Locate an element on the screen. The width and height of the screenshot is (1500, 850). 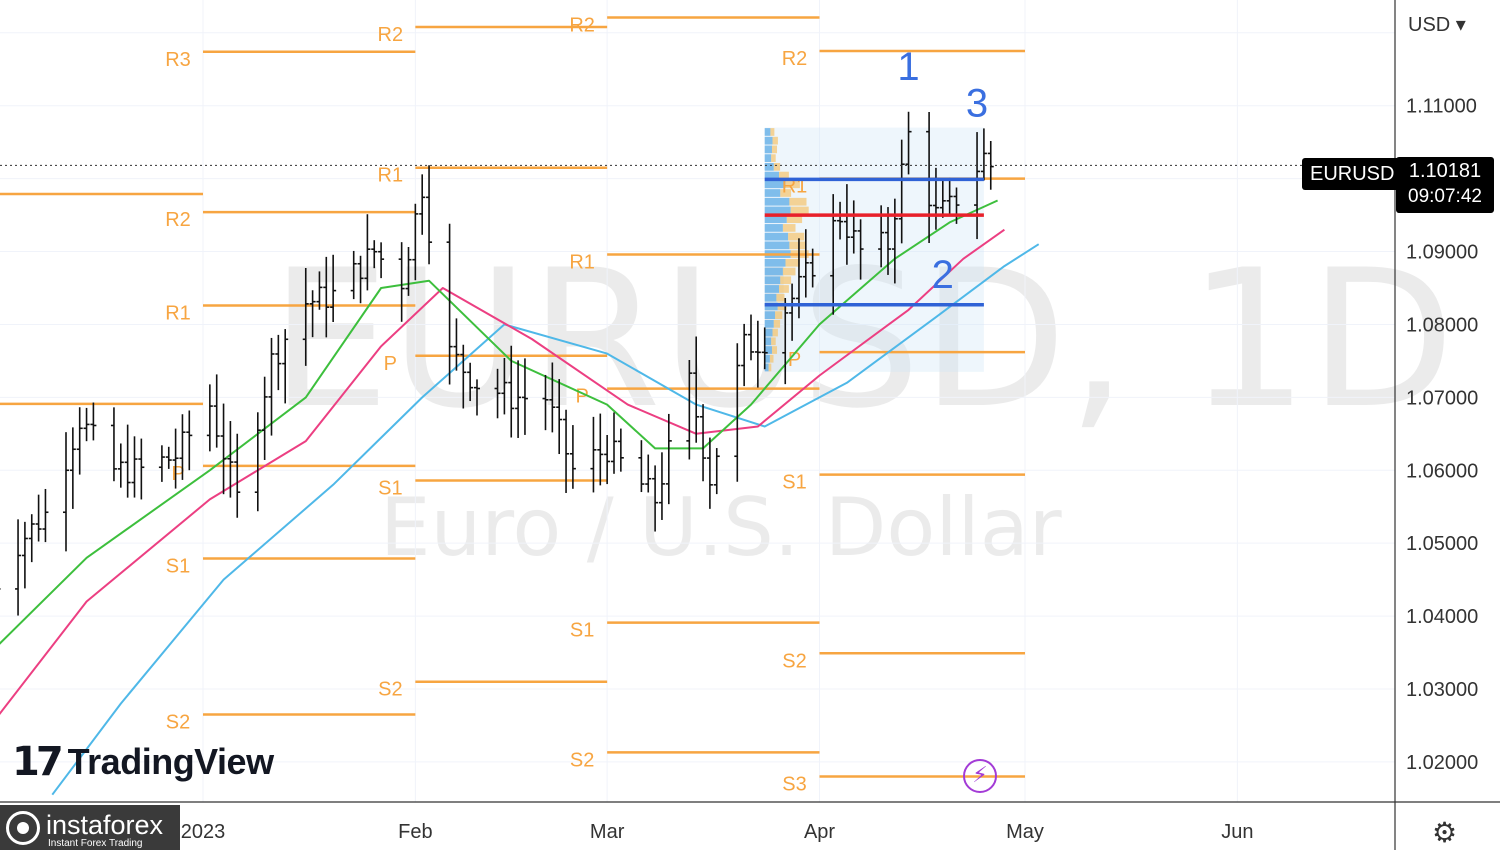
y-tick-label: 1.08000 is located at coordinates (1442, 325).